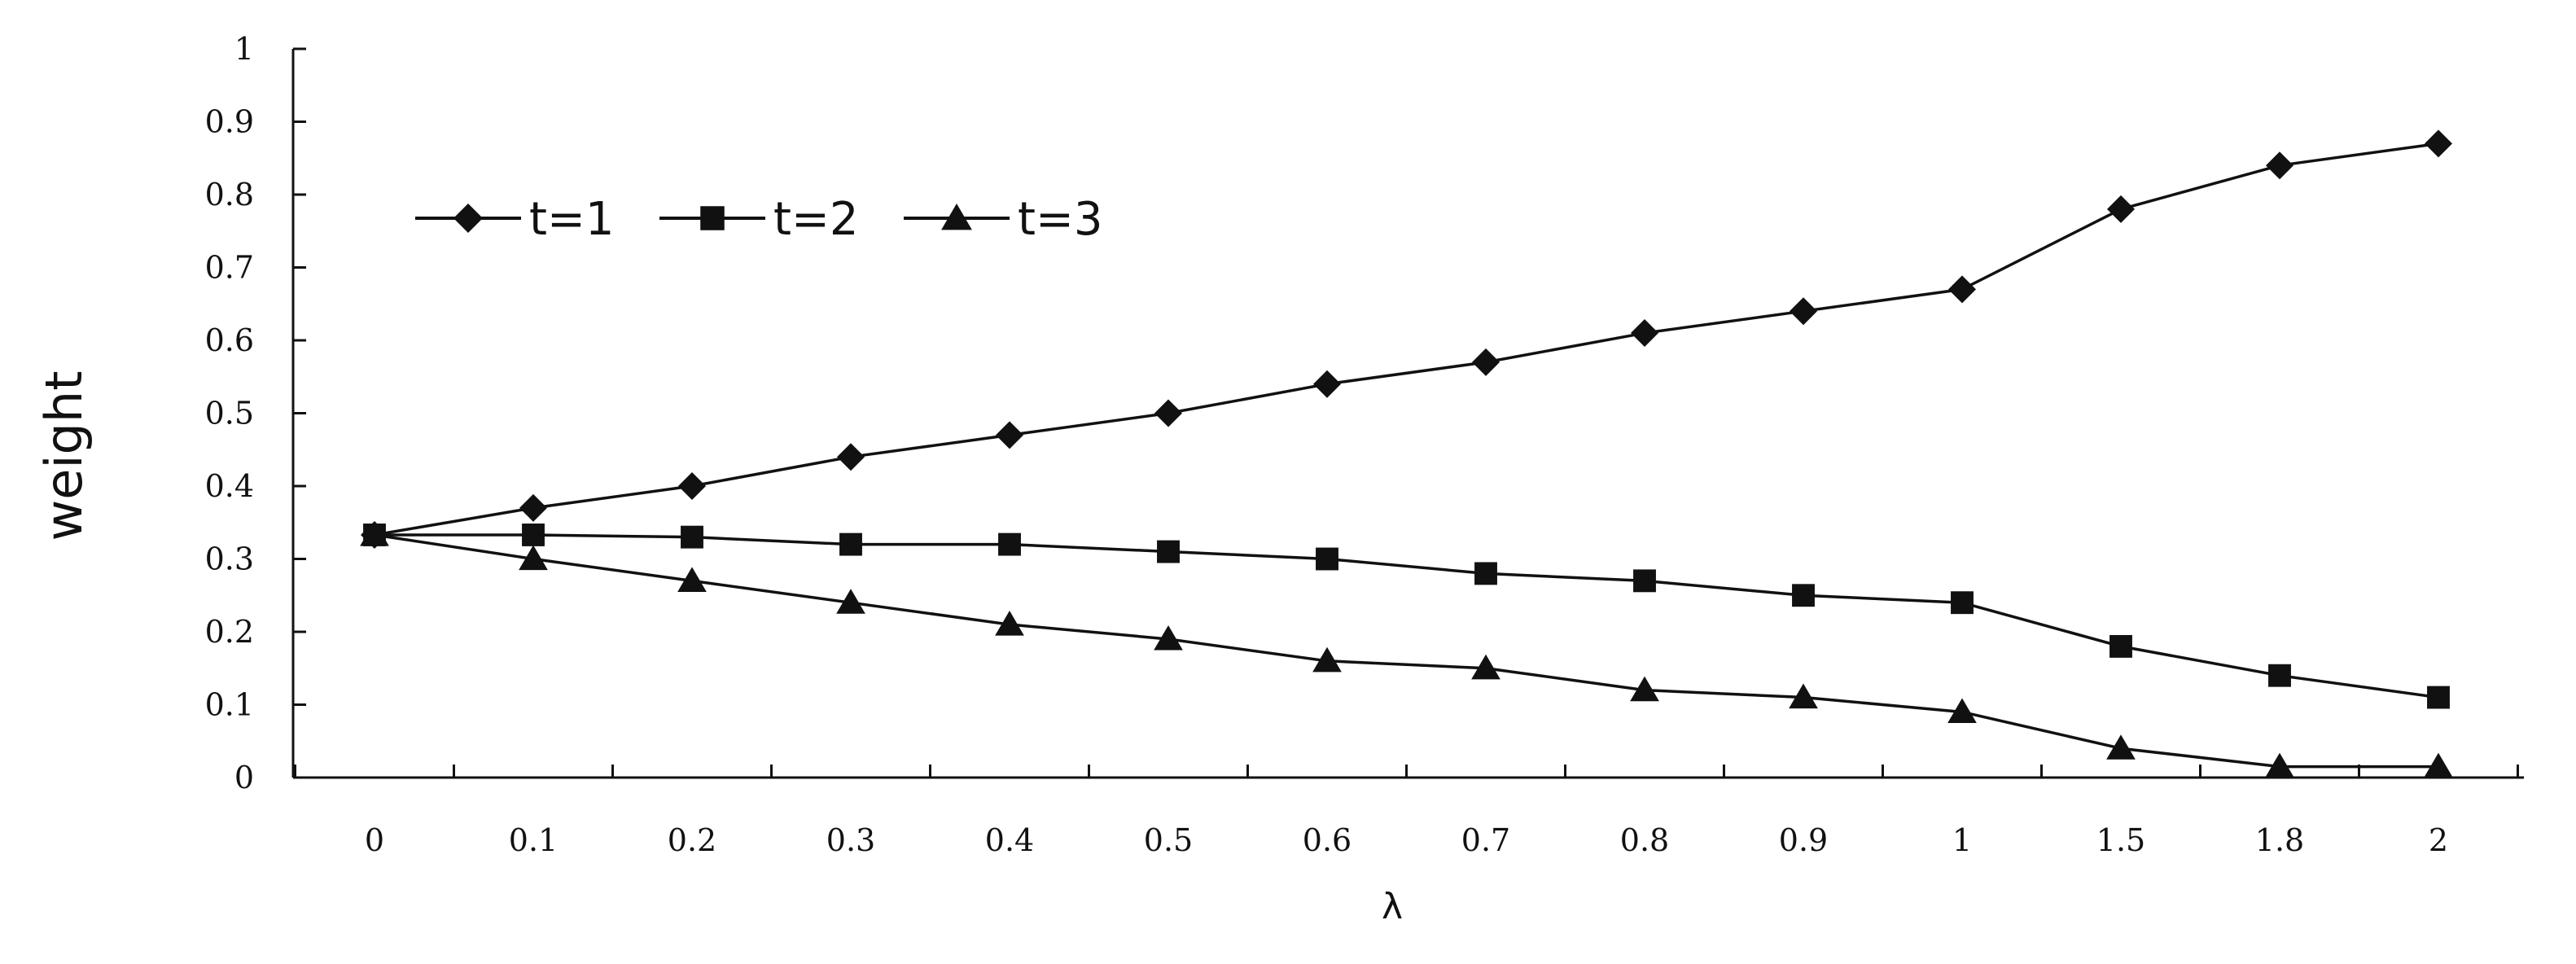 This screenshot has height=964, width=2576. What do you see at coordinates (244, 49) in the screenshot?
I see `y-tick-label: 1` at bounding box center [244, 49].